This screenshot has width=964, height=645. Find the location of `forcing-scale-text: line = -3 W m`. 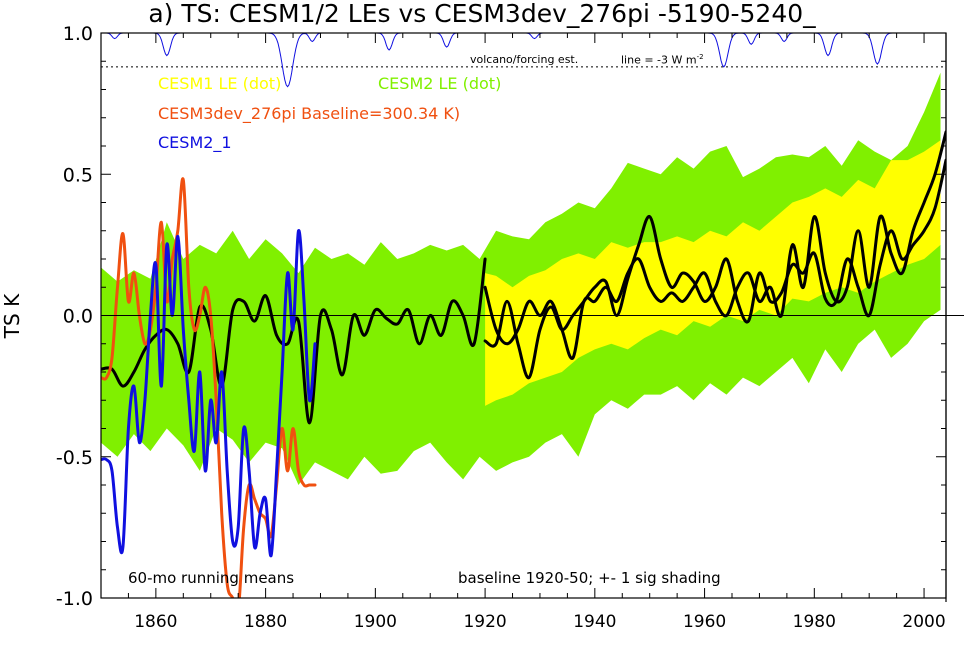

forcing-scale-text: line = -3 W m is located at coordinates (659, 60).